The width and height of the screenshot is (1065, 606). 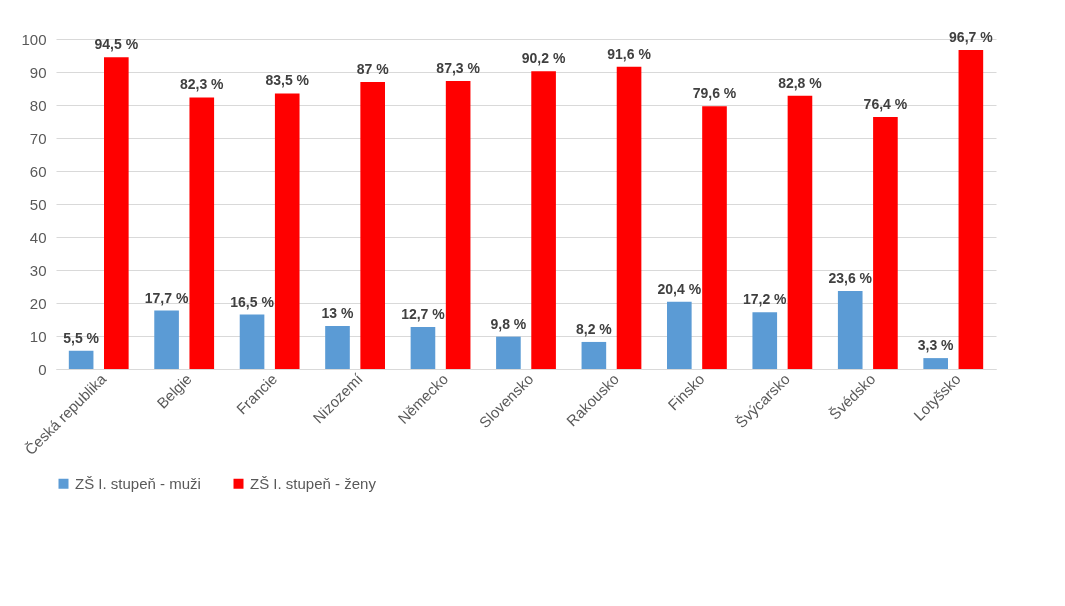 I want to click on y-tick-label: 100, so click(x=34, y=39).